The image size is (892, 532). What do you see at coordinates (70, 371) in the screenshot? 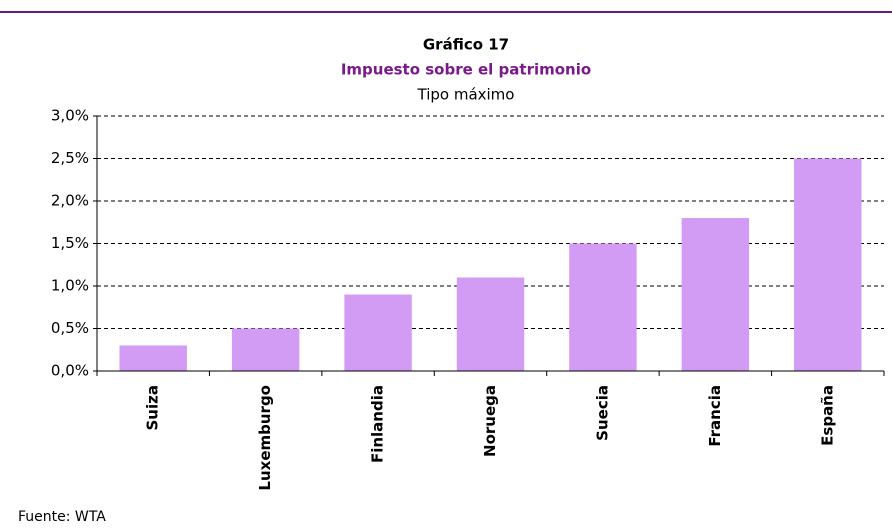
I see `y-tick-label: 0,0%` at bounding box center [70, 371].